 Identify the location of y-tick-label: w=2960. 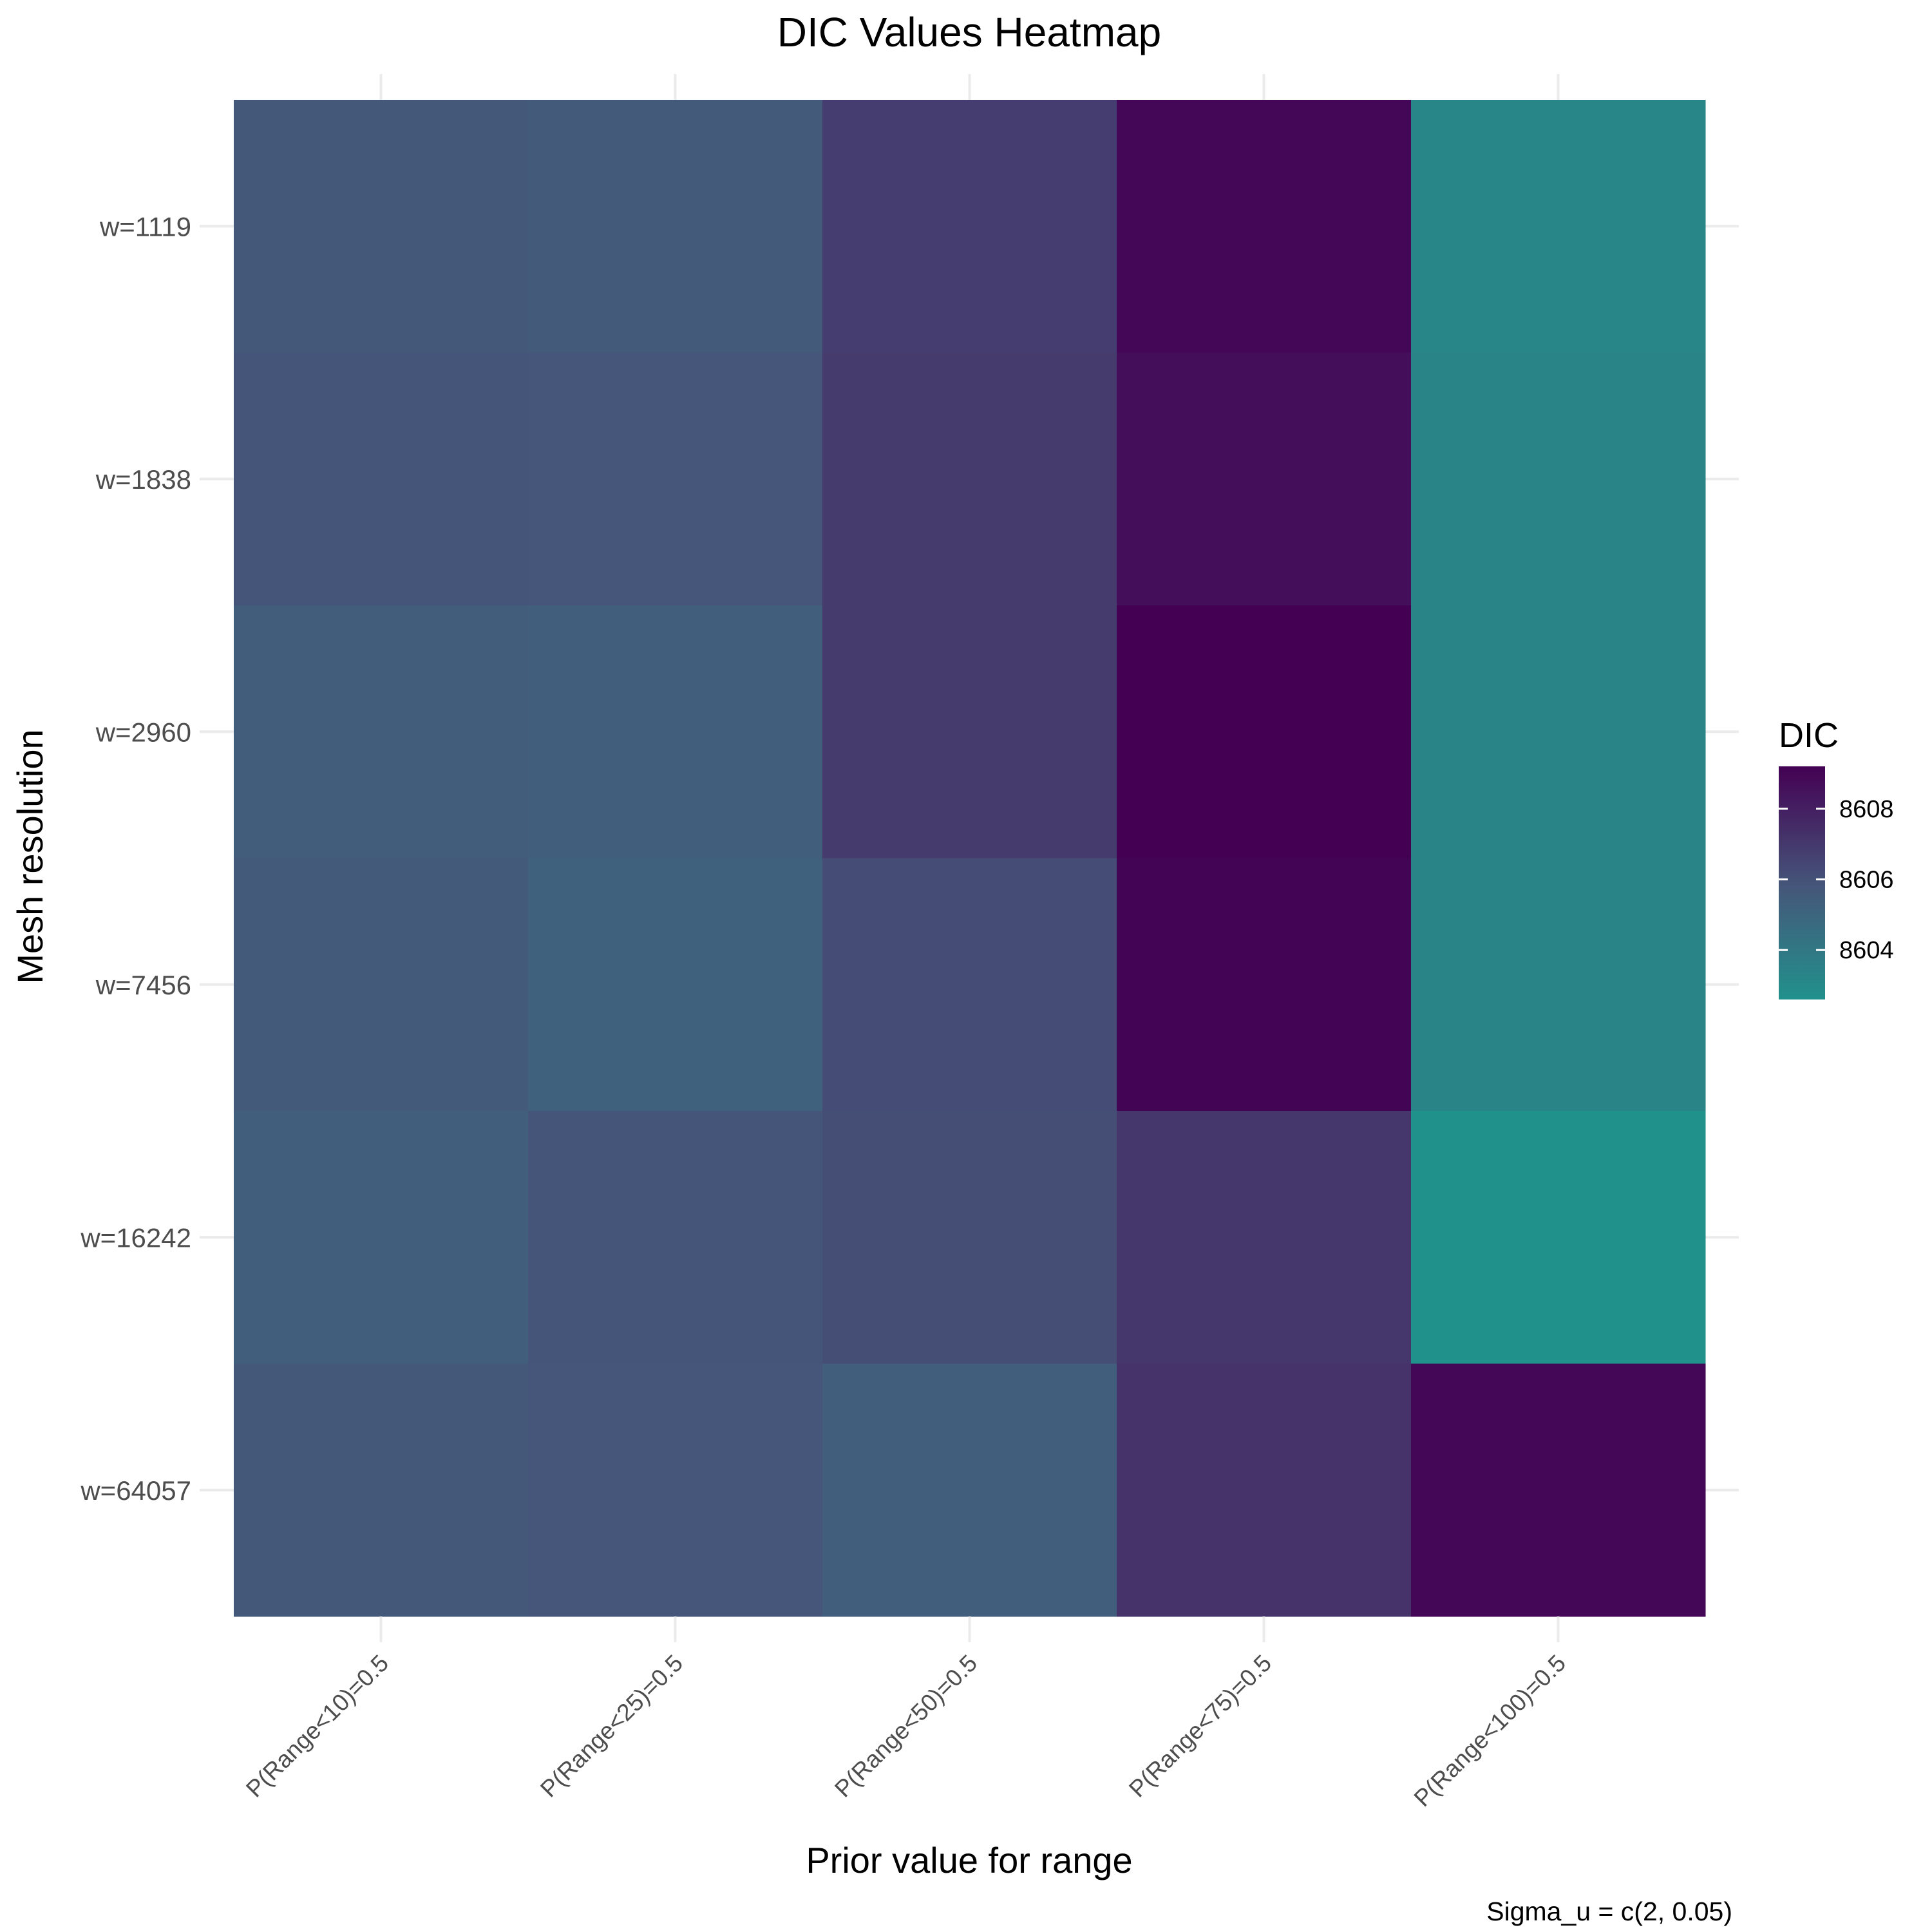
(143, 732).